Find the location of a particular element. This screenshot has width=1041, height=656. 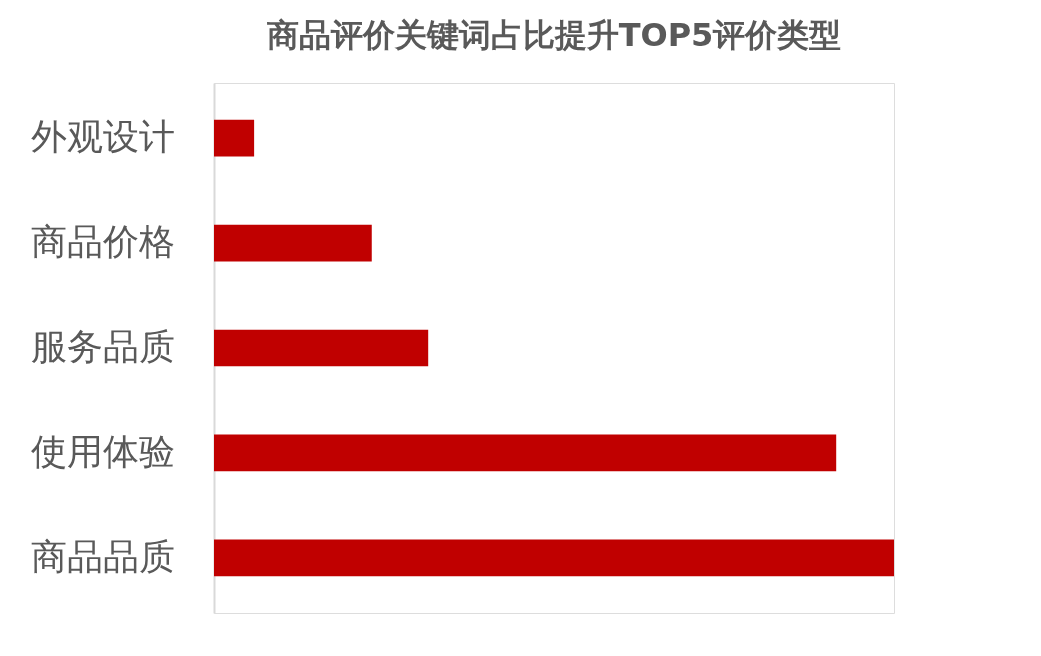

y-tick-label: 商品品质 is located at coordinates (102, 556).